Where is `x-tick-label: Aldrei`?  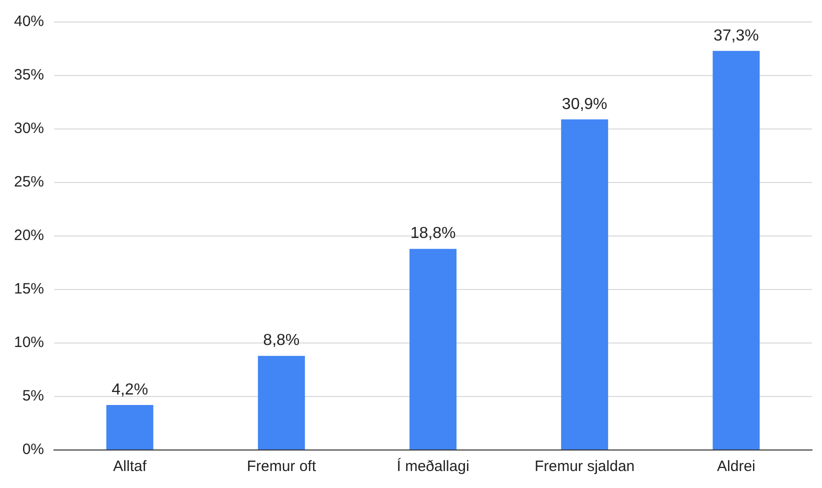
x-tick-label: Aldrei is located at coordinates (736, 467).